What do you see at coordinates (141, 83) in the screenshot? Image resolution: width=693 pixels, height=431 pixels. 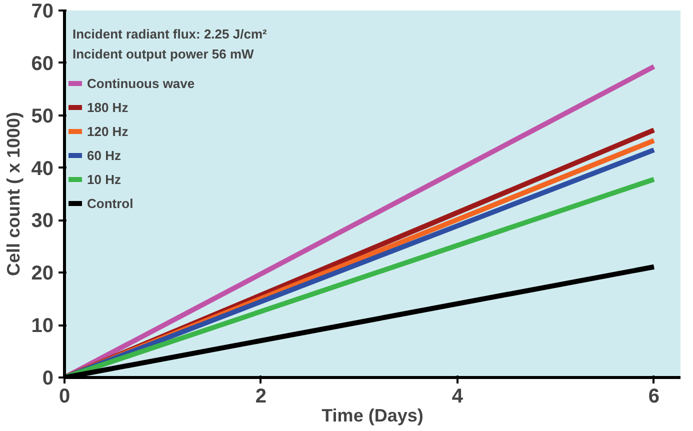 I see `legend-label: Continuous wave` at bounding box center [141, 83].